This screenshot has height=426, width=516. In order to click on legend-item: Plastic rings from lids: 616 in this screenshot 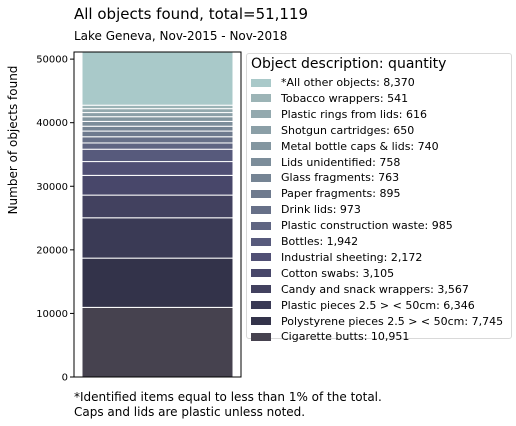, I will do `click(339, 114)`.